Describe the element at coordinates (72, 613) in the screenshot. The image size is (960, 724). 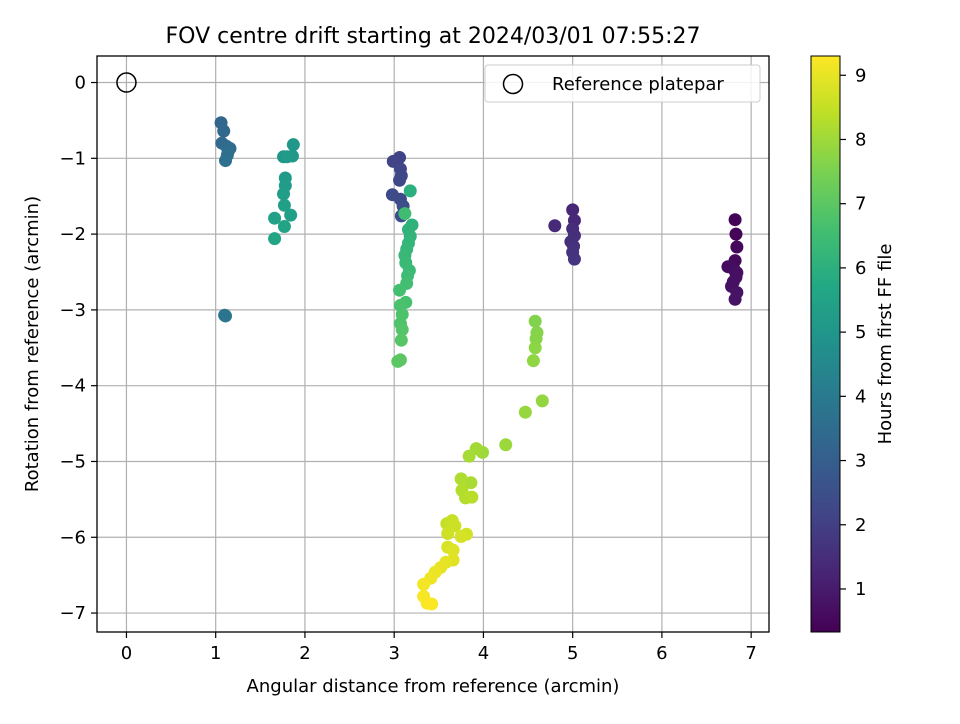
I see `y-tick-label: −7` at that location.